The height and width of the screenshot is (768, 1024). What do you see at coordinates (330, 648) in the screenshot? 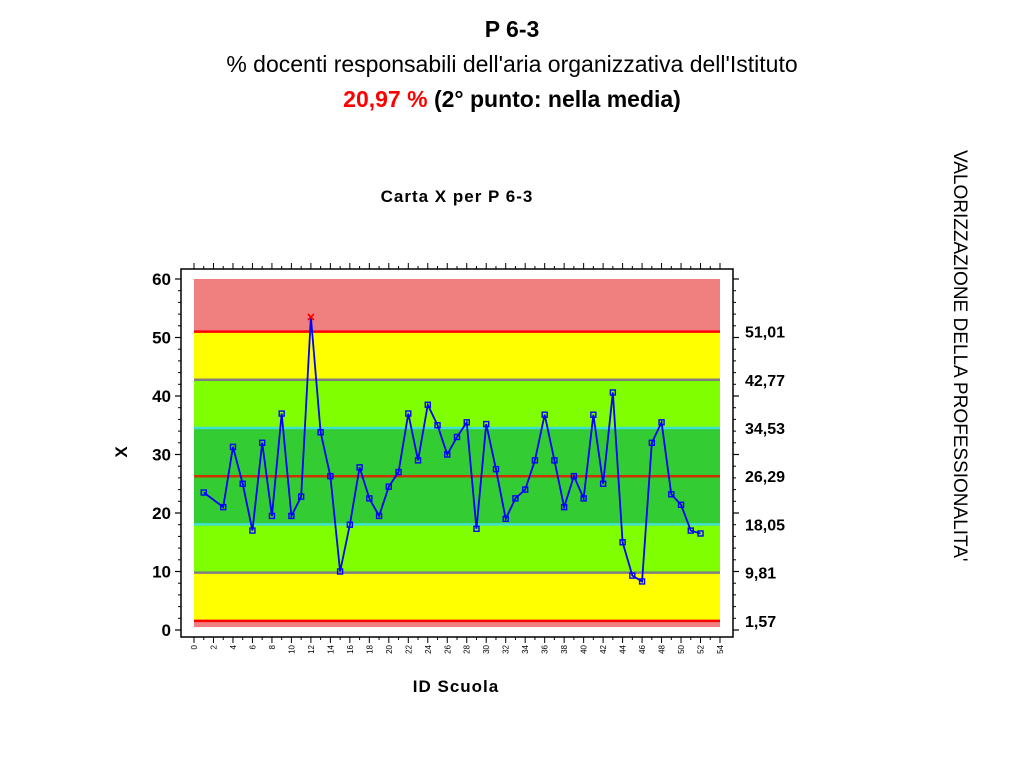
I see `x-tick-label-7: 14` at bounding box center [330, 648].